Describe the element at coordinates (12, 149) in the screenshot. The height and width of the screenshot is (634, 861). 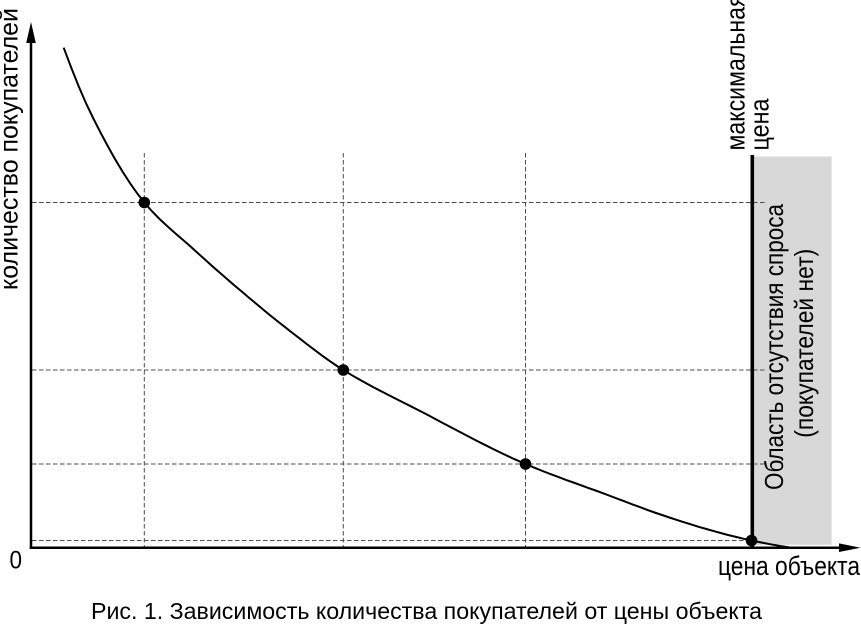
I see `svg-text: количество покупателей` at that location.